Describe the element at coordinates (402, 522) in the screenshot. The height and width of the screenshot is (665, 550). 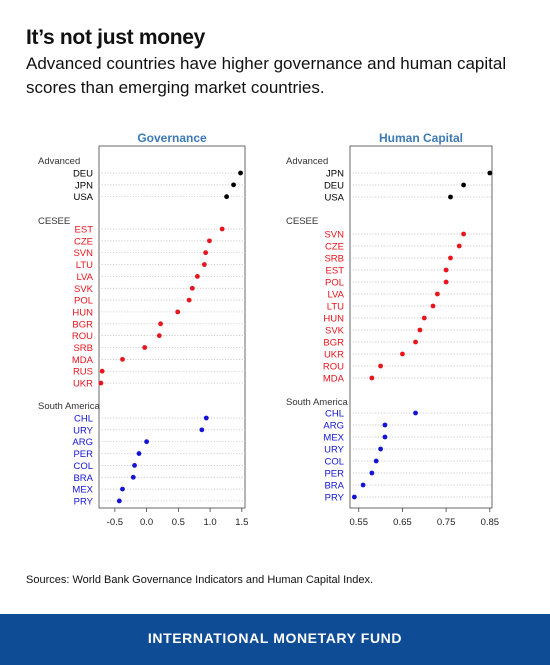
I see `x-tick-label: 0.65` at that location.